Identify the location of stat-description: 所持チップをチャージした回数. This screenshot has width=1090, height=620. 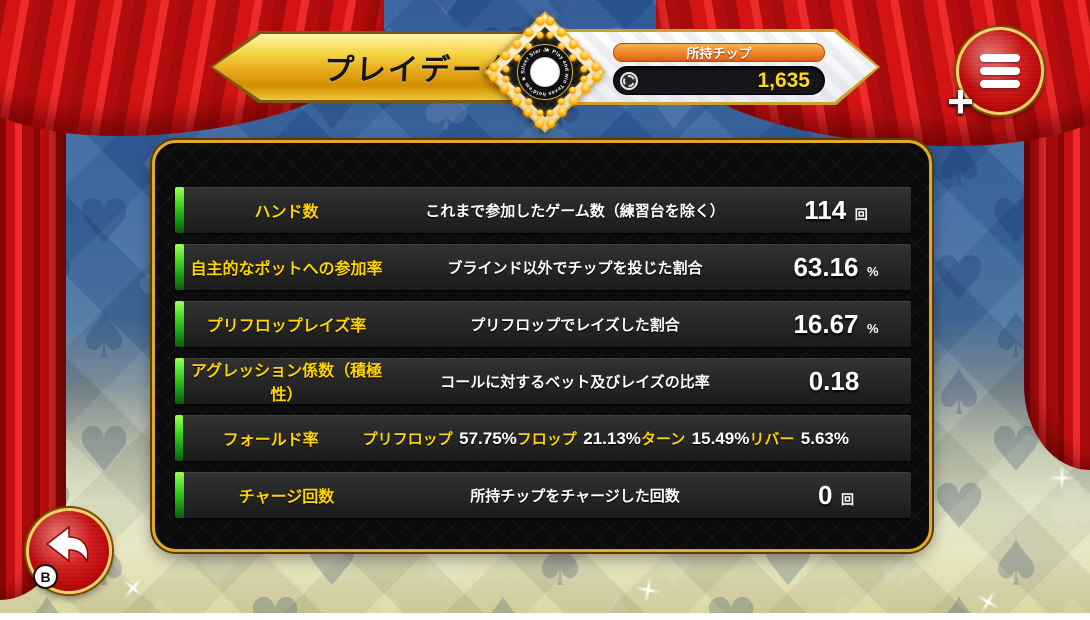
(575, 496).